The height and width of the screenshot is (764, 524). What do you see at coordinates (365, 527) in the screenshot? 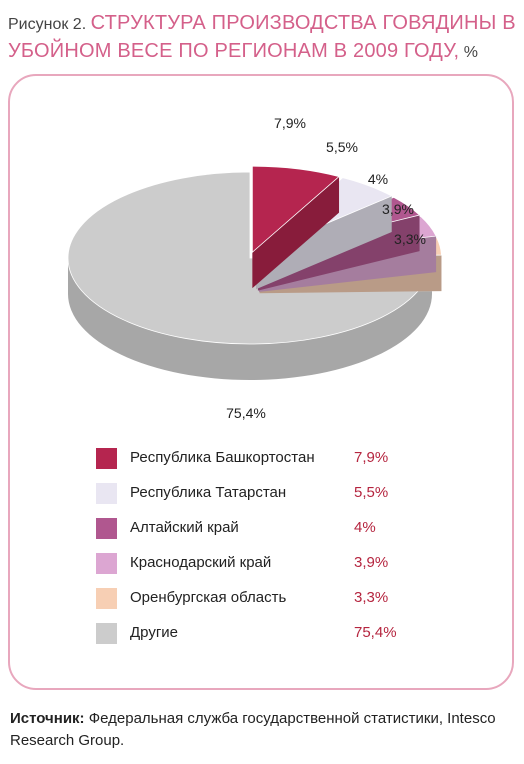
I see `legend-value: 4%` at bounding box center [365, 527].